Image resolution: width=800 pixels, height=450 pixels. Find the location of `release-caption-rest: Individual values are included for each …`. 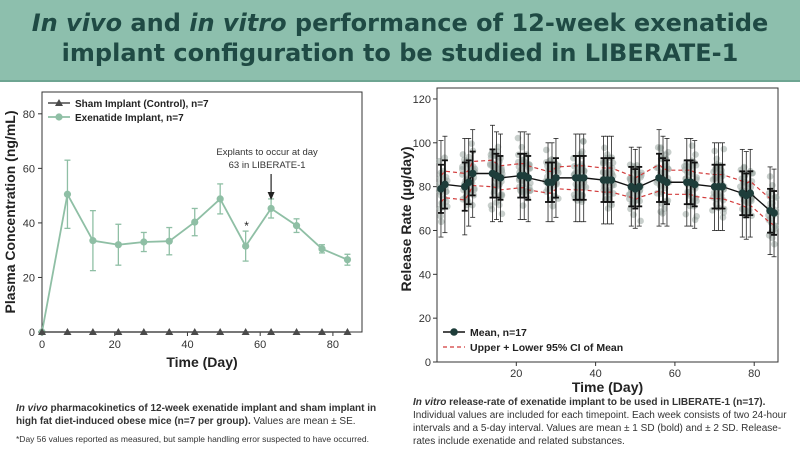

release-caption-rest: Individual values are included for each … is located at coordinates (600, 428).